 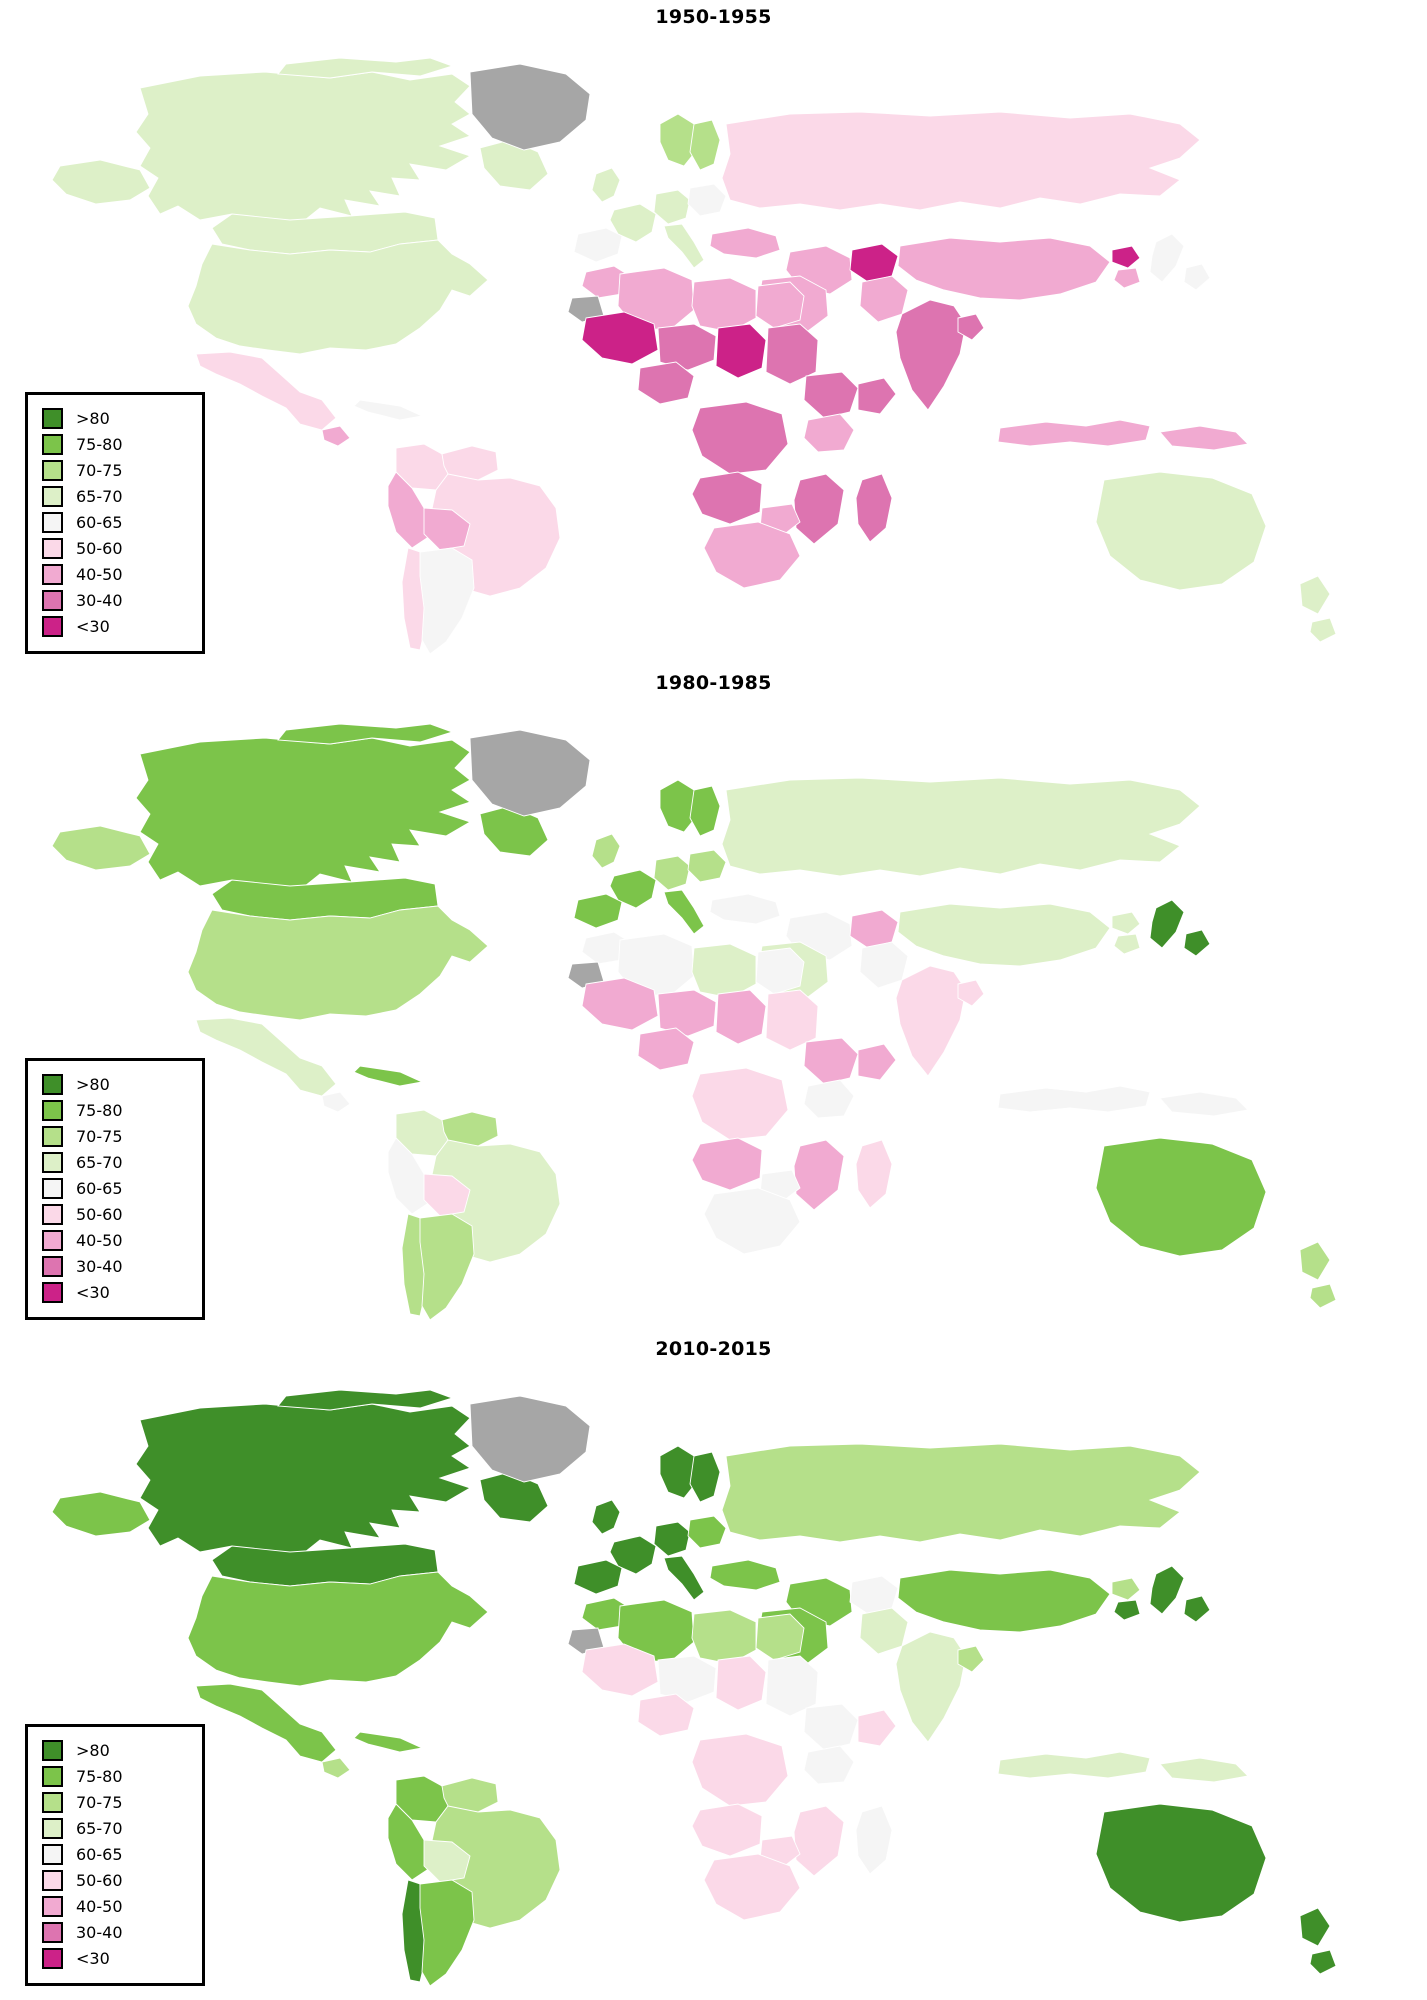 What do you see at coordinates (99, 1906) in the screenshot?
I see `legend-label: 40-50` at bounding box center [99, 1906].